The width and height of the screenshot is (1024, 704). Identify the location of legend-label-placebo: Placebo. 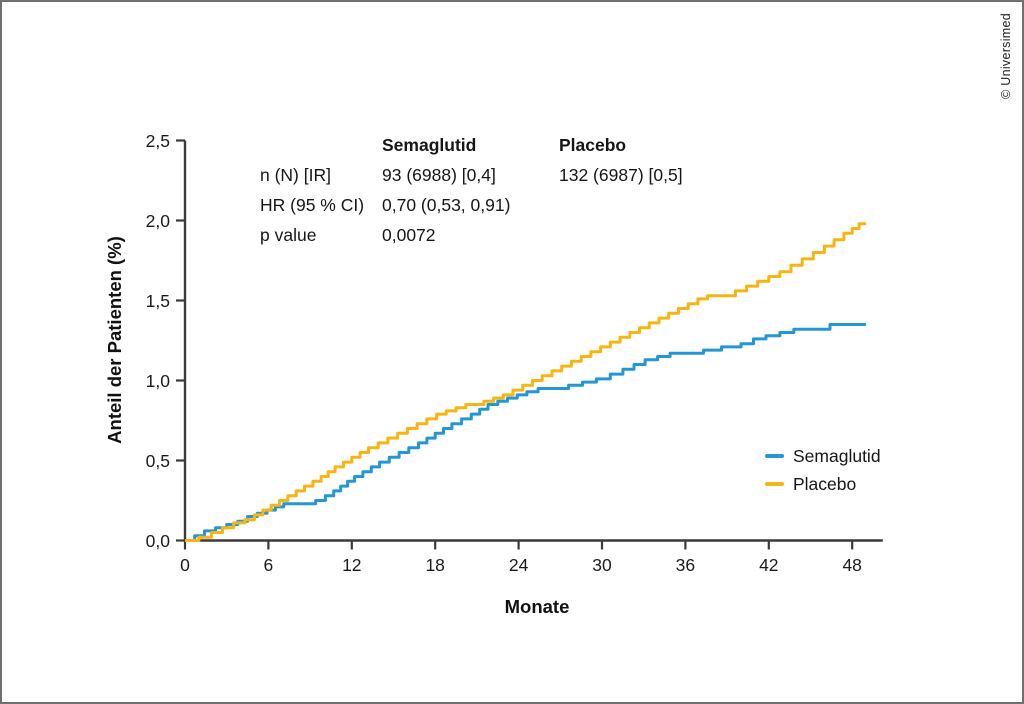
(825, 483).